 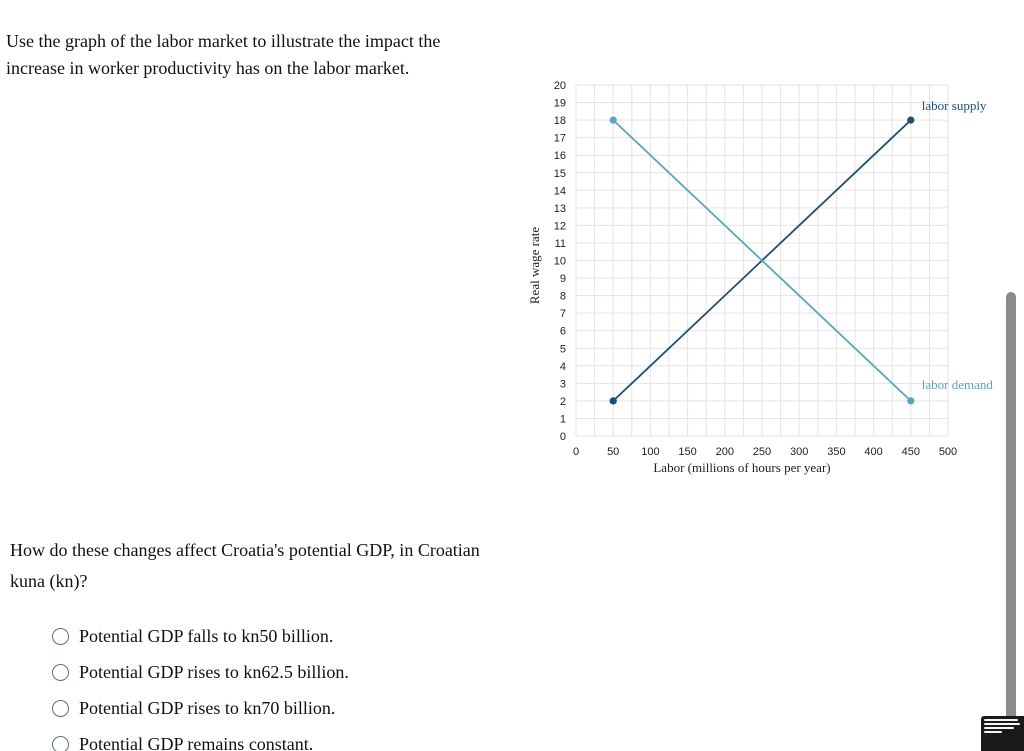 What do you see at coordinates (560, 121) in the screenshot?
I see `y-tick-label: 18` at bounding box center [560, 121].